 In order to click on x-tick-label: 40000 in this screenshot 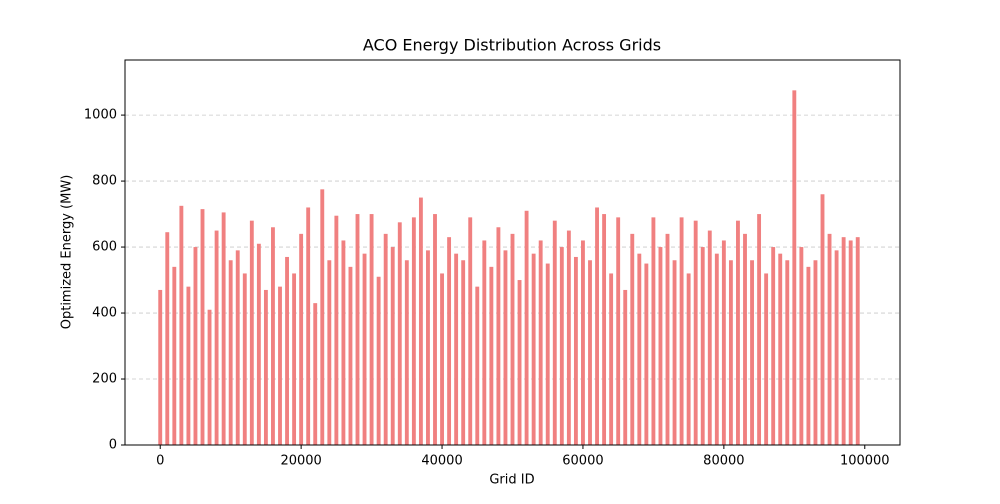, I will do `click(441, 461)`.